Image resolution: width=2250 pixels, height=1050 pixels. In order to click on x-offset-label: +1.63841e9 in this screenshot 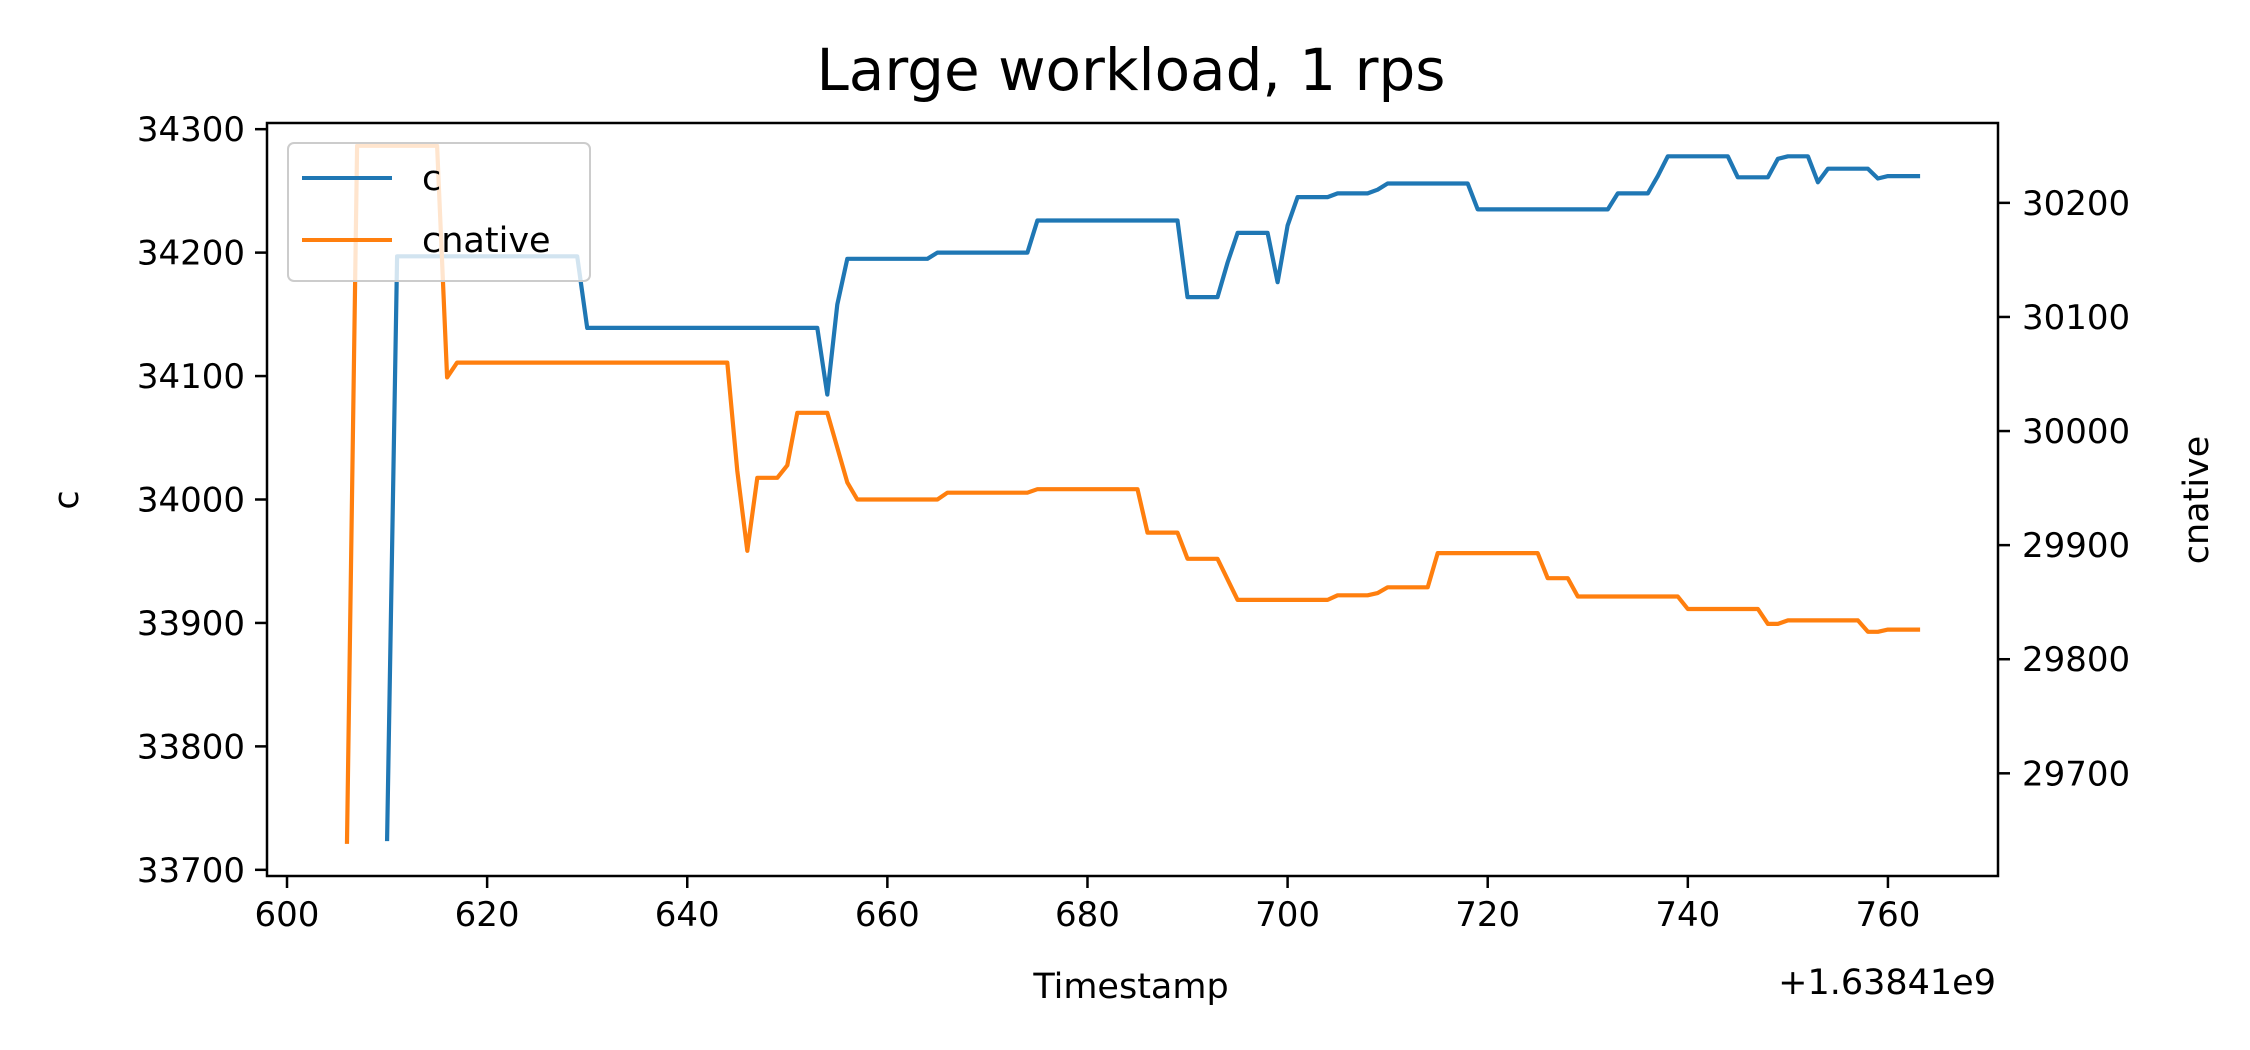, I will do `click(1887, 983)`.